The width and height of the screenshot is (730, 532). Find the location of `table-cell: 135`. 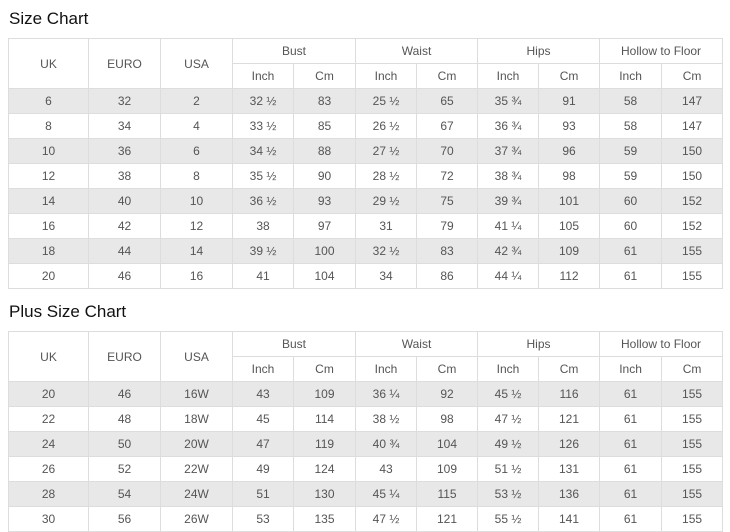

table-cell: 135 is located at coordinates (324, 519).